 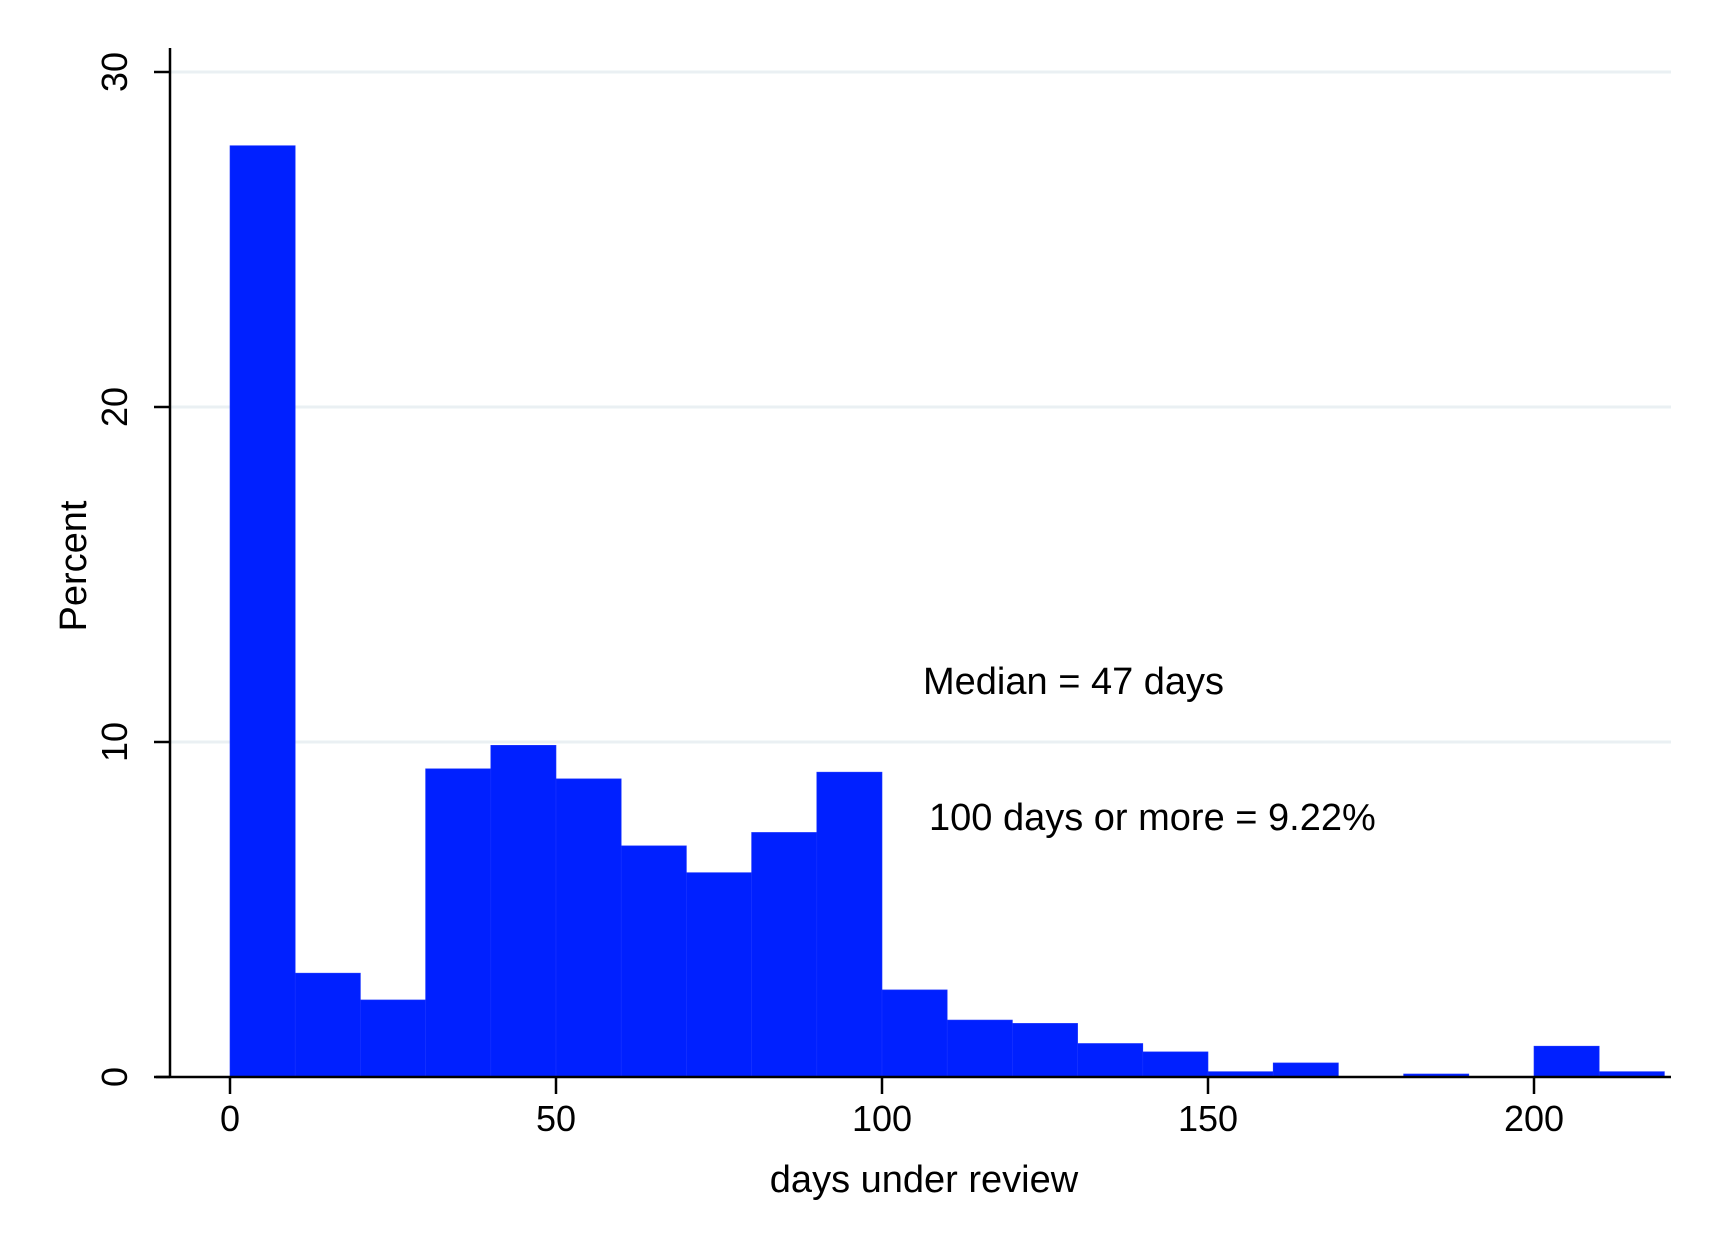 What do you see at coordinates (74, 565) in the screenshot?
I see `y-axis-title: Percent` at bounding box center [74, 565].